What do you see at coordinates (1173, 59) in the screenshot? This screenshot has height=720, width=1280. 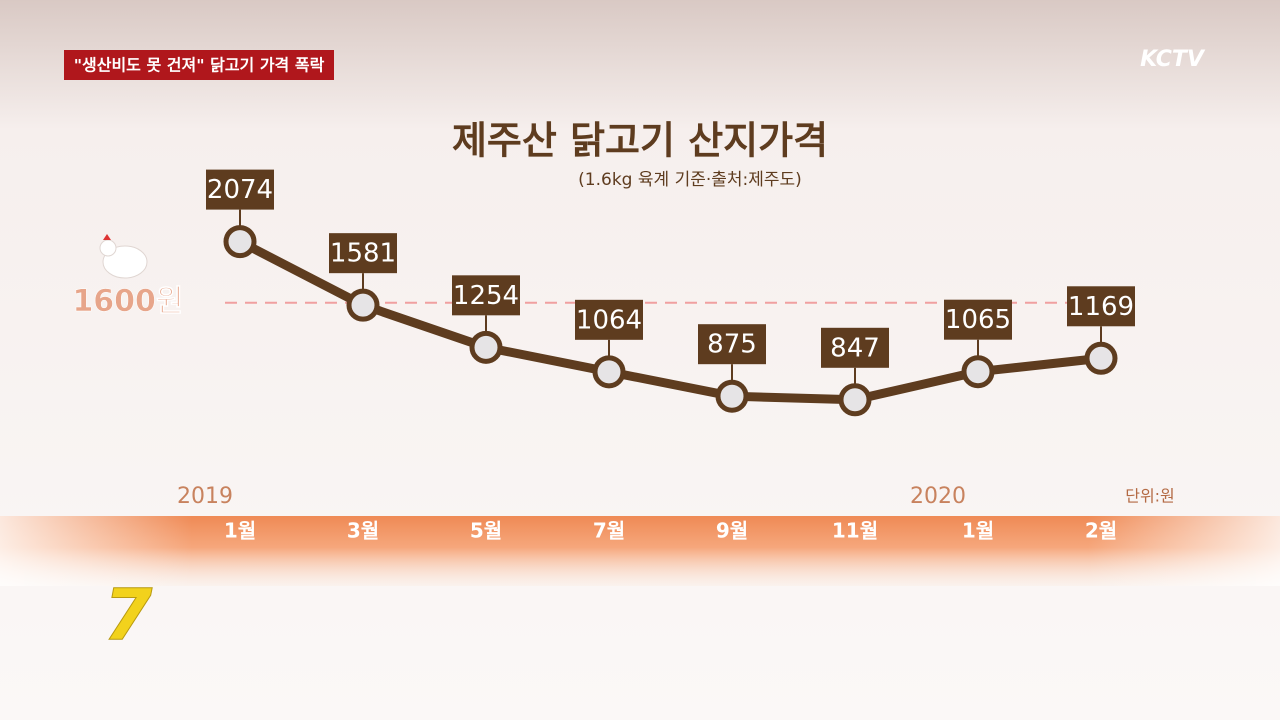 I see `channel-logo: KCTV` at bounding box center [1173, 59].